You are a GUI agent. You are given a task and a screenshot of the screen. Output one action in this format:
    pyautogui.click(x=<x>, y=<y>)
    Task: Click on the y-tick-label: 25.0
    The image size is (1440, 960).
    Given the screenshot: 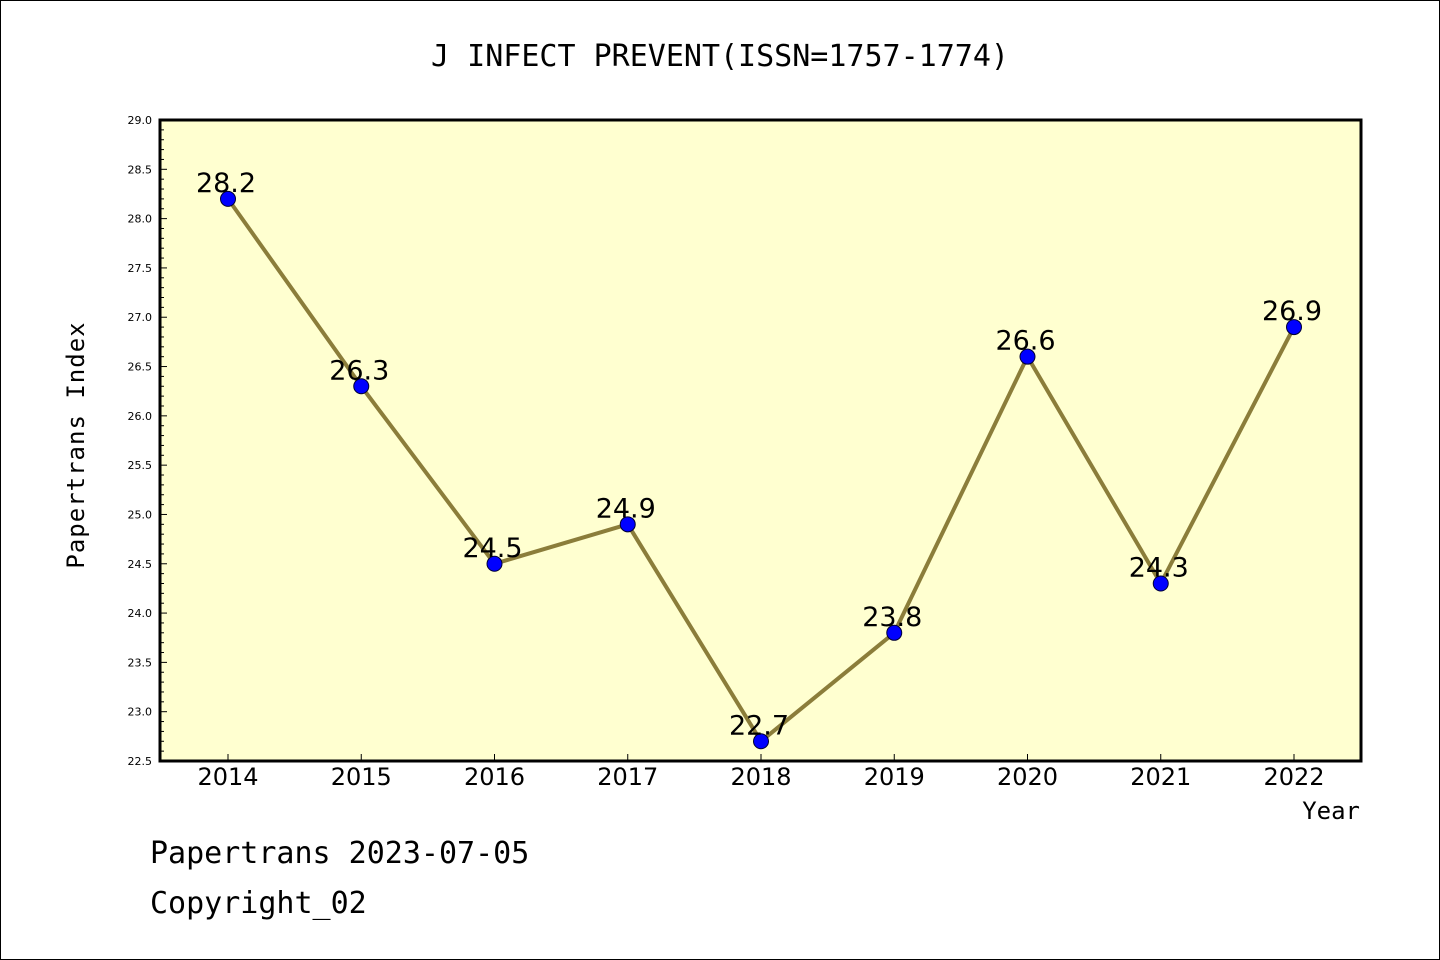 What is the action you would take?
    pyautogui.click(x=140, y=514)
    